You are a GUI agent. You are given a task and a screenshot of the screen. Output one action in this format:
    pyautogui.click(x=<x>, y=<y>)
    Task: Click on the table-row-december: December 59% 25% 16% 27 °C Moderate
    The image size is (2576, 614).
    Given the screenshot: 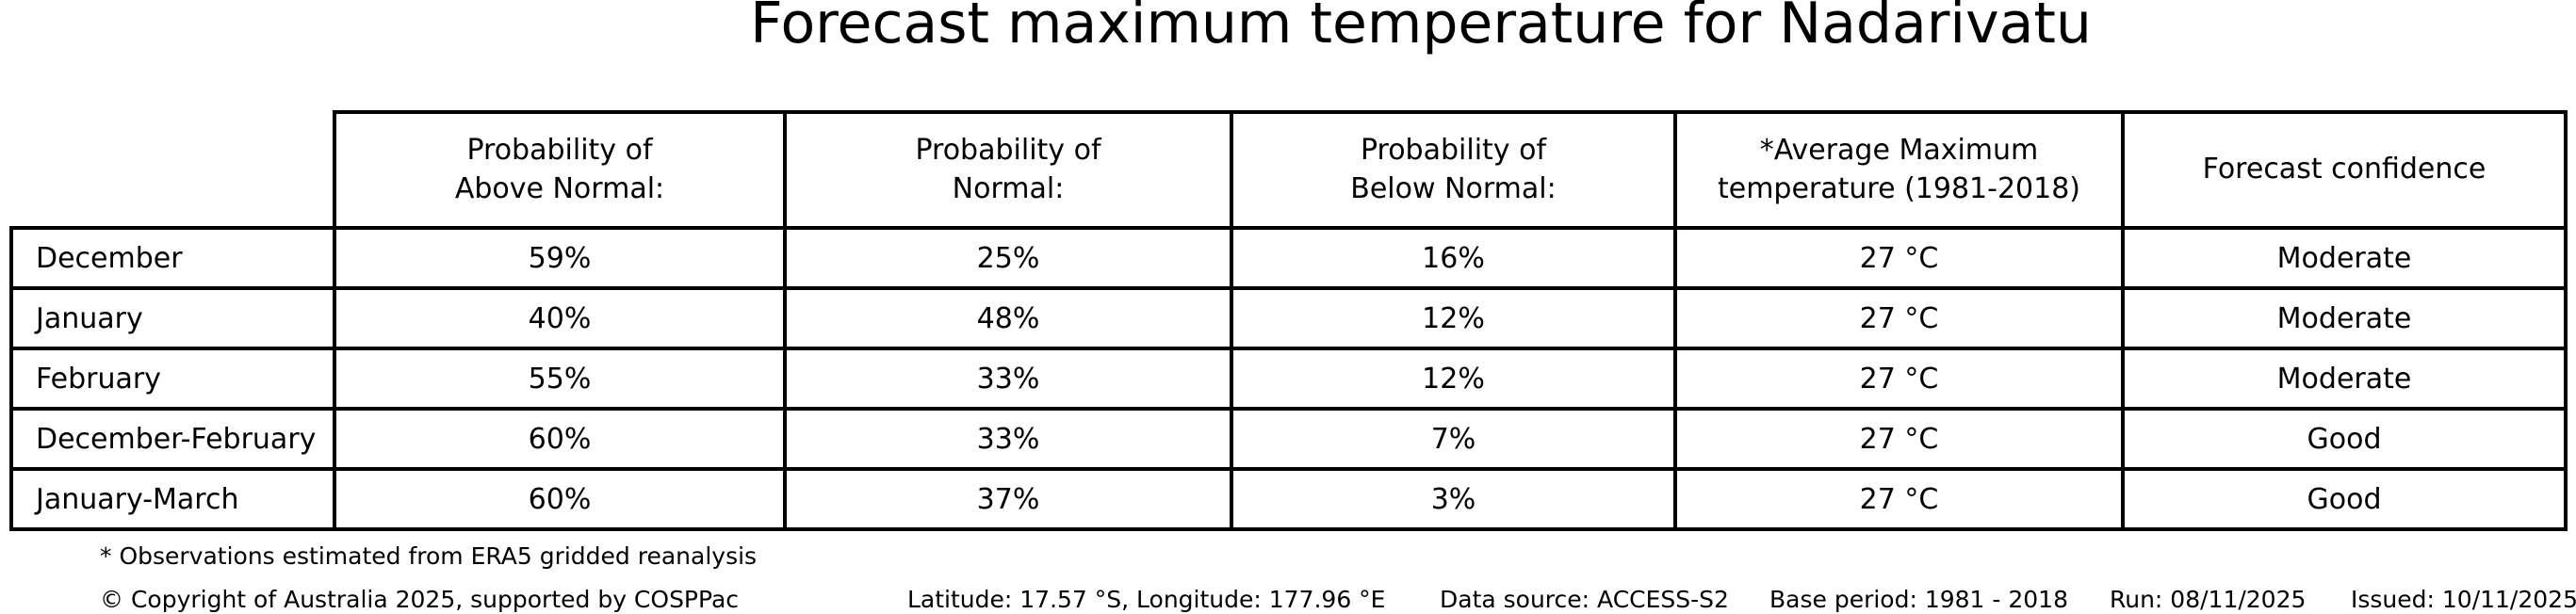 What is the action you would take?
    pyautogui.click(x=1288, y=258)
    